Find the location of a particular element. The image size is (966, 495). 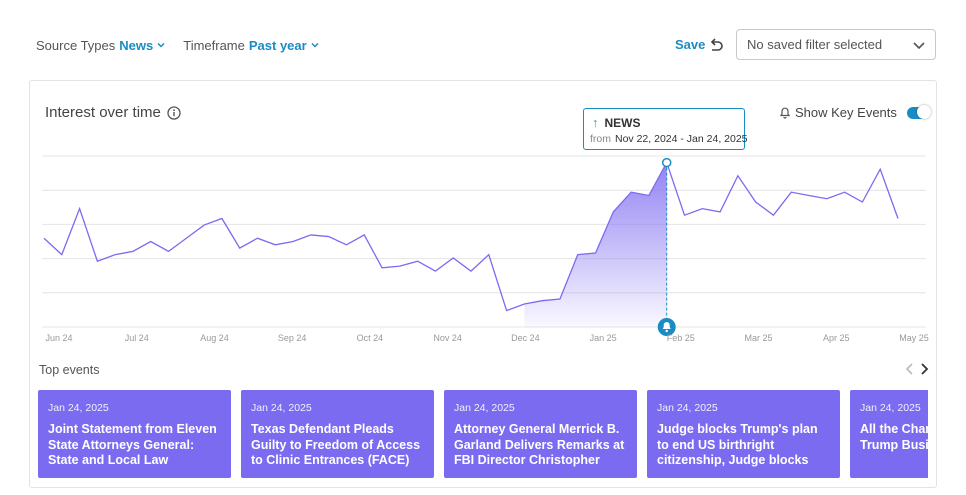

x-tick-label: Nov 24 is located at coordinates (447, 338).